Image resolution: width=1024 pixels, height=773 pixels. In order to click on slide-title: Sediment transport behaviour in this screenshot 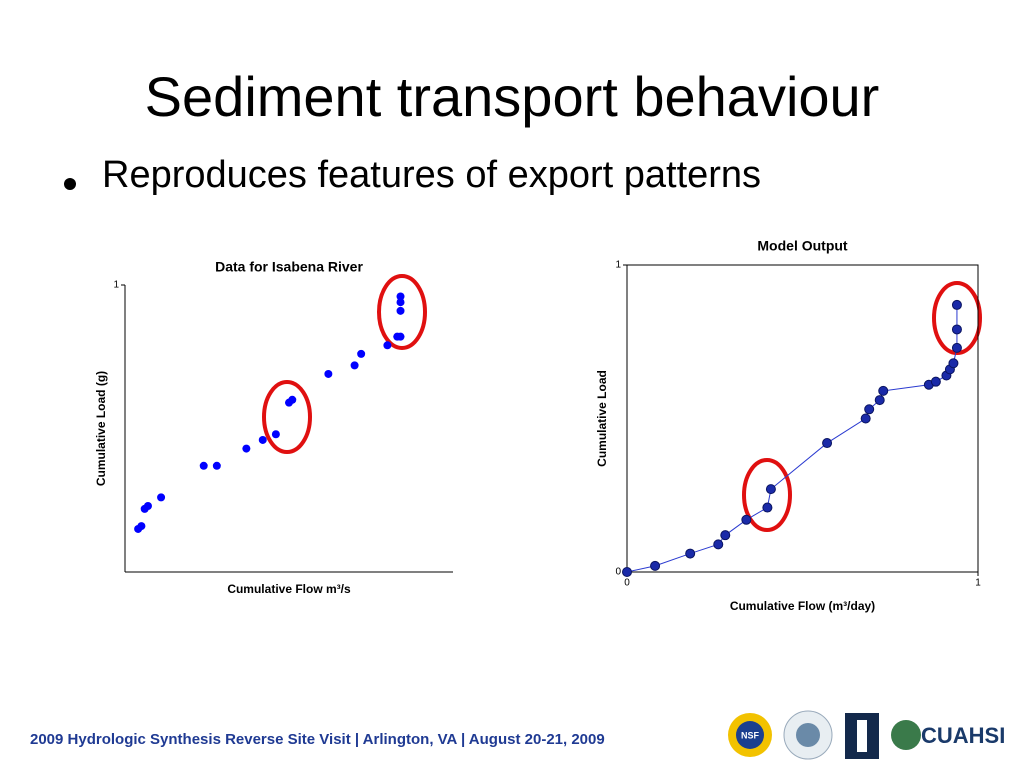, I will do `click(512, 96)`.